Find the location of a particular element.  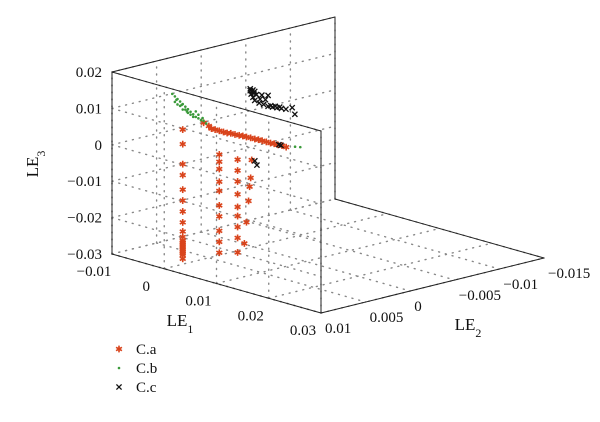

z-tick-label: 0.01 is located at coordinates (89, 109).